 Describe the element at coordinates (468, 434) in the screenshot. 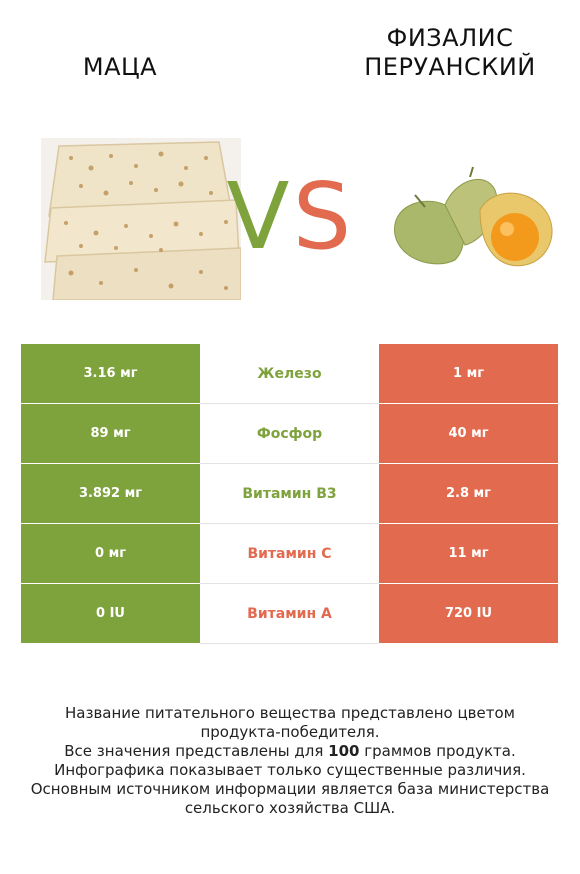

I see `right-value-cell: 40 мг` at that location.